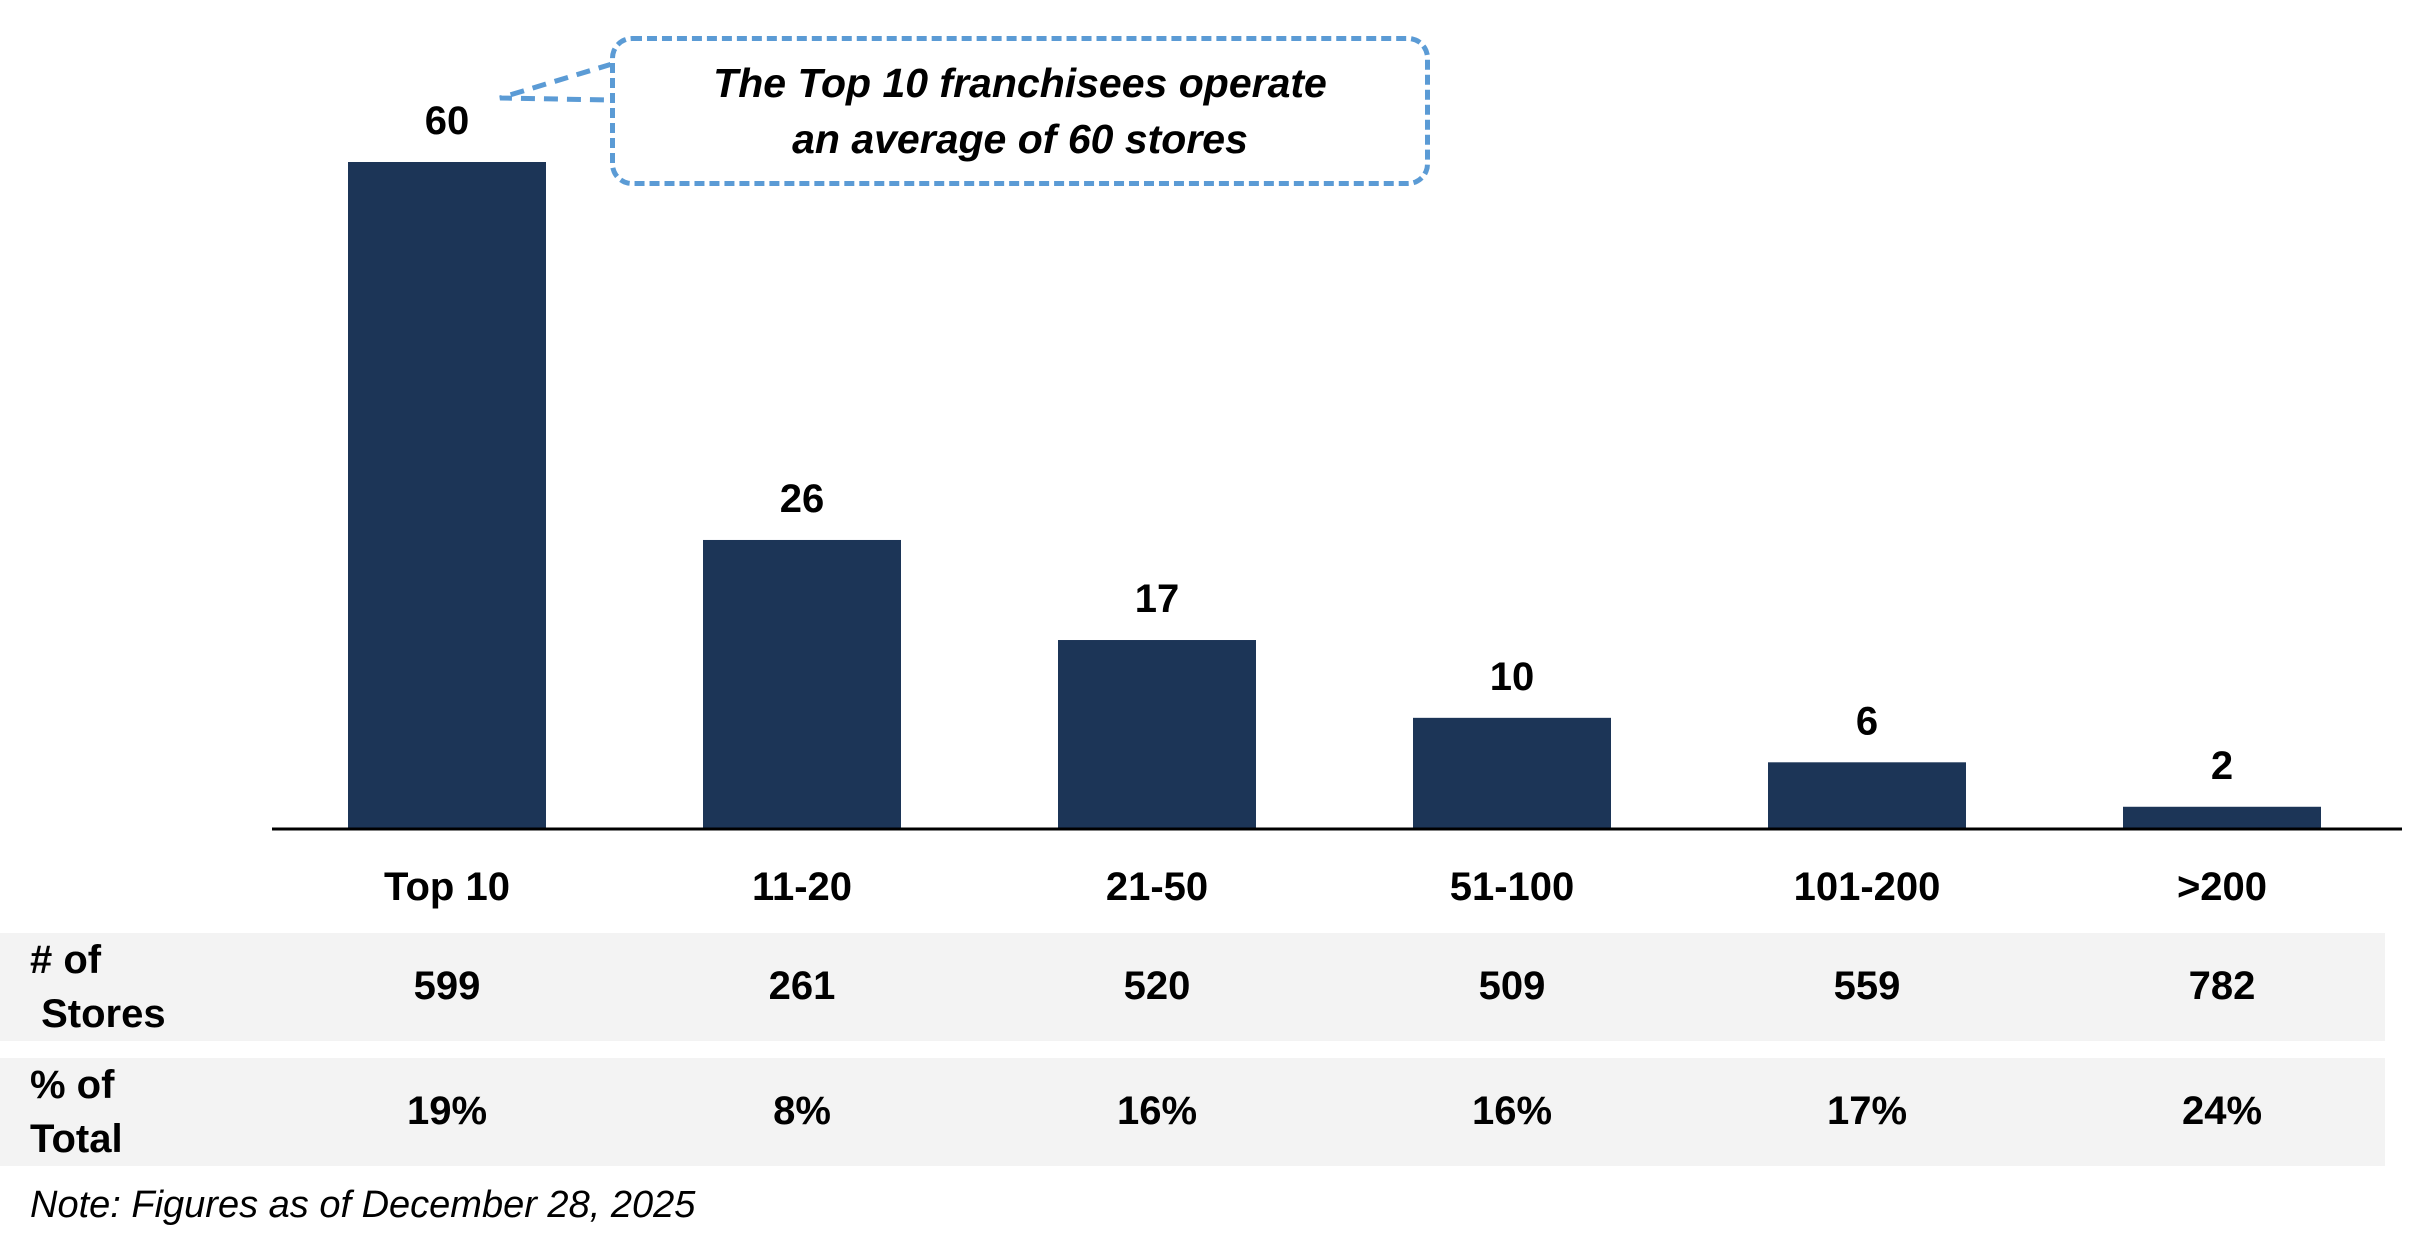 The image size is (2419, 1244). I want to click on bar-value-label: 17, so click(1157, 599).